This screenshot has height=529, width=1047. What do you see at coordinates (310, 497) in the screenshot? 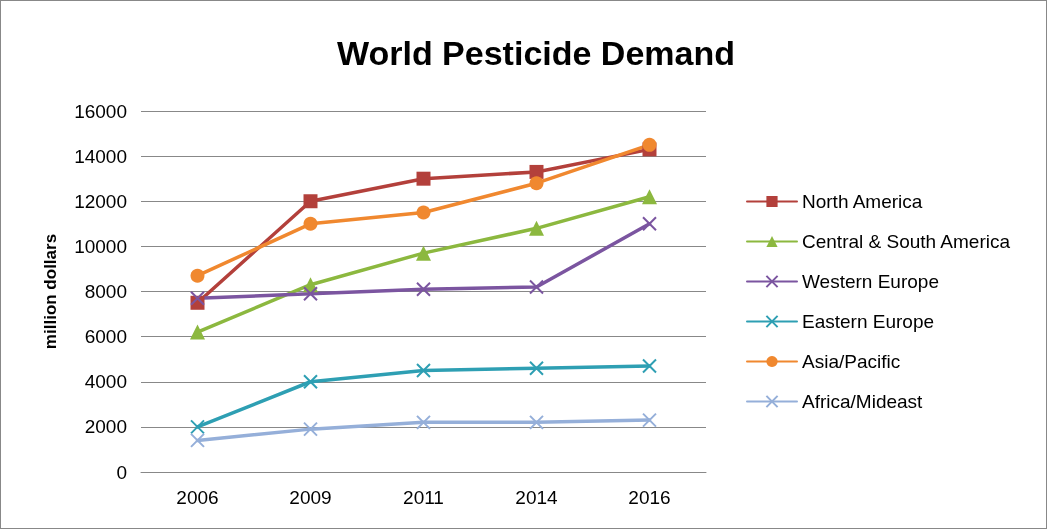
I see `x-tick-label: 2009` at bounding box center [310, 497].